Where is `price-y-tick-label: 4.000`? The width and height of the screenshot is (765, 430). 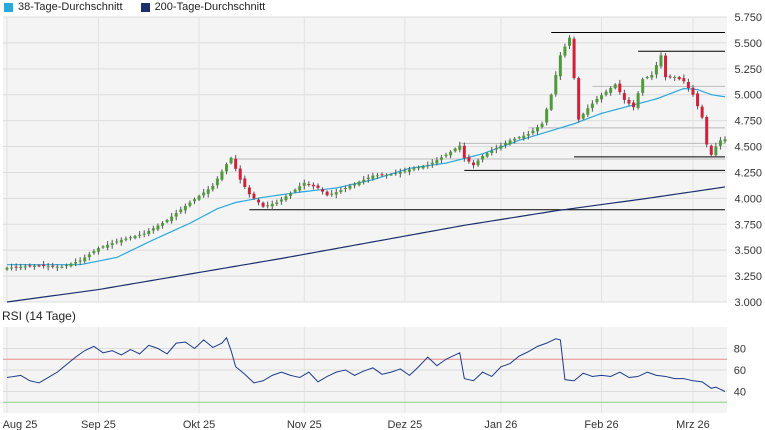
price-y-tick-label: 4.000 is located at coordinates (748, 199).